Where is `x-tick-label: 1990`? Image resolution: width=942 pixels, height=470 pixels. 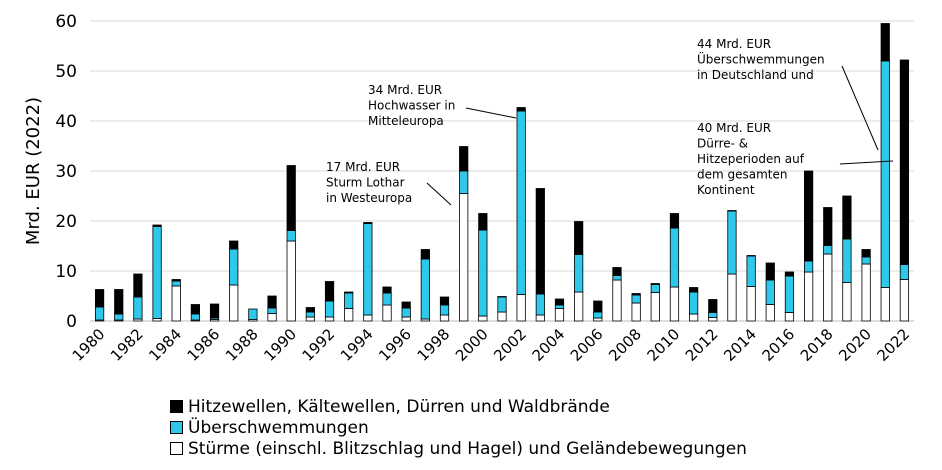 x-tick-label: 1990 is located at coordinates (280, 345).